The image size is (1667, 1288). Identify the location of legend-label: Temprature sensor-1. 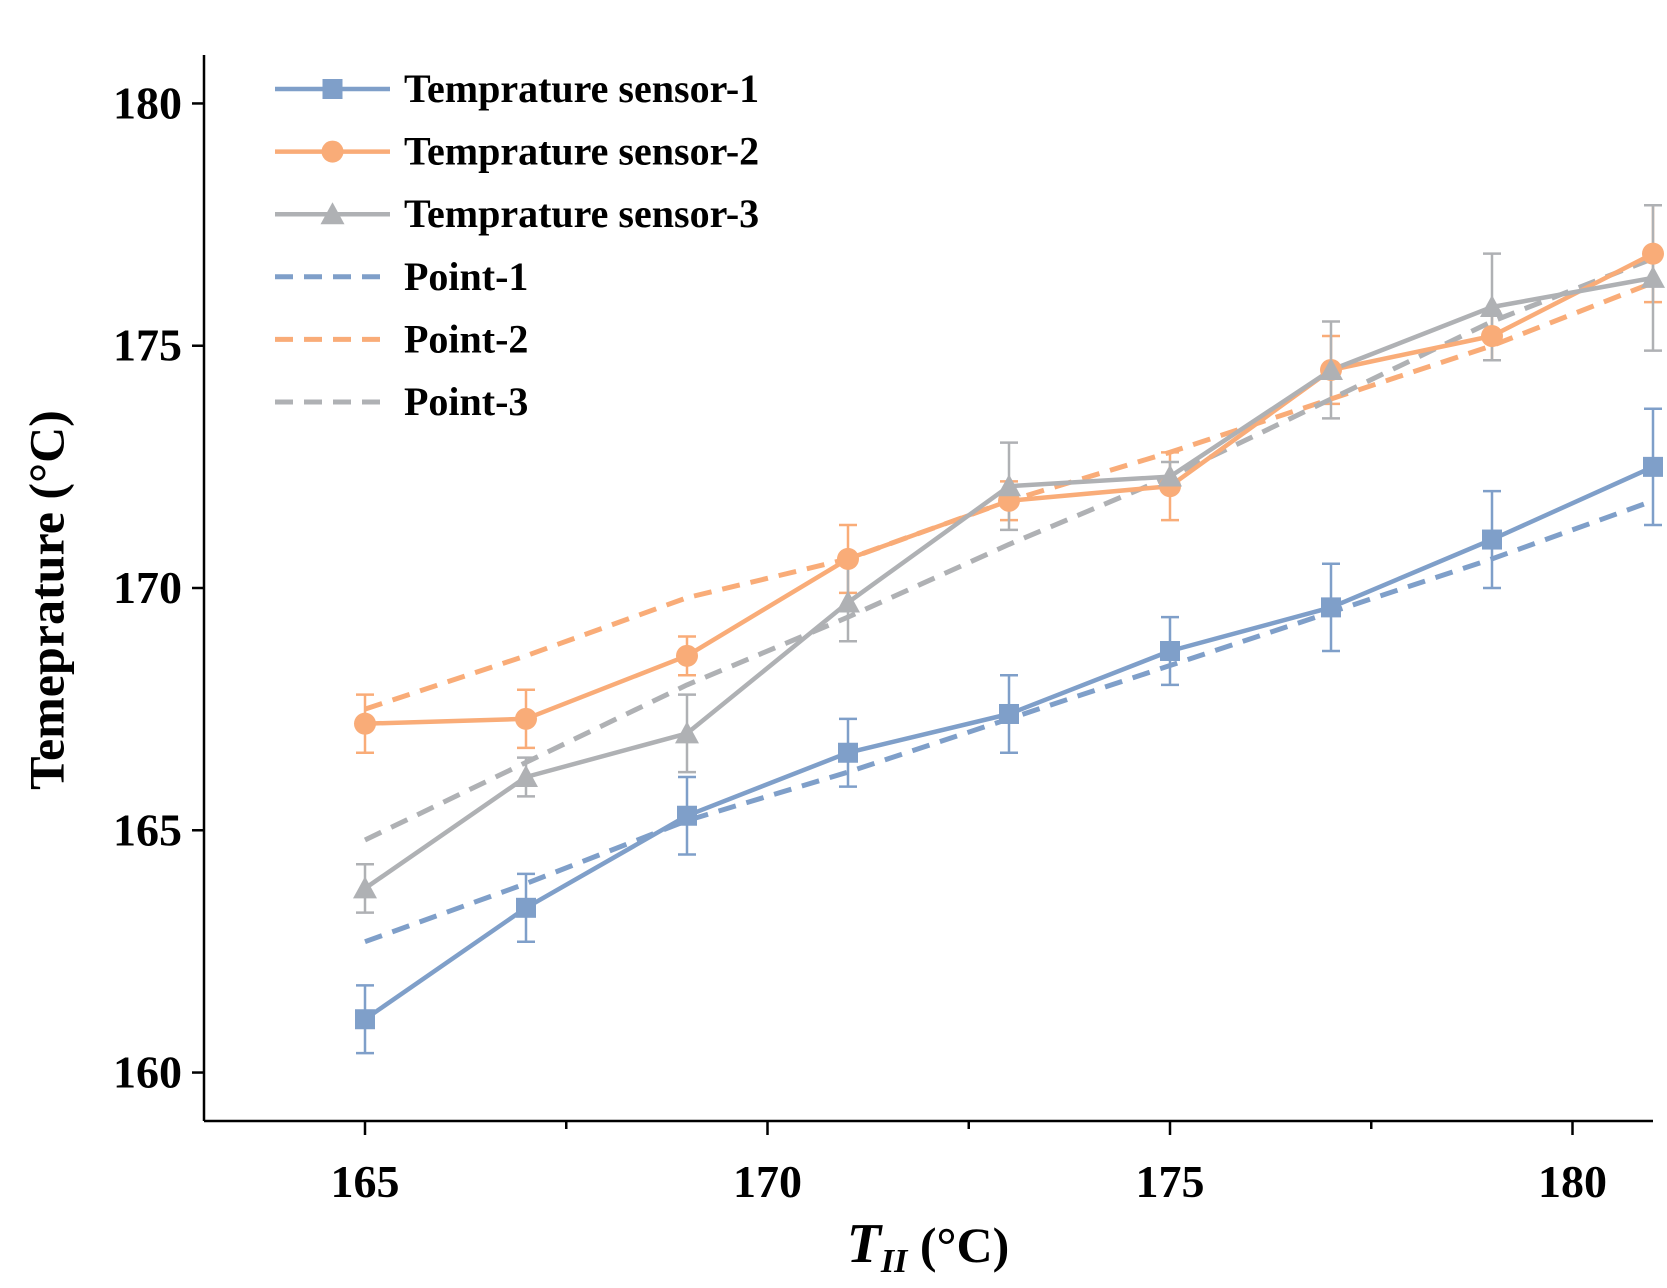
(581, 88).